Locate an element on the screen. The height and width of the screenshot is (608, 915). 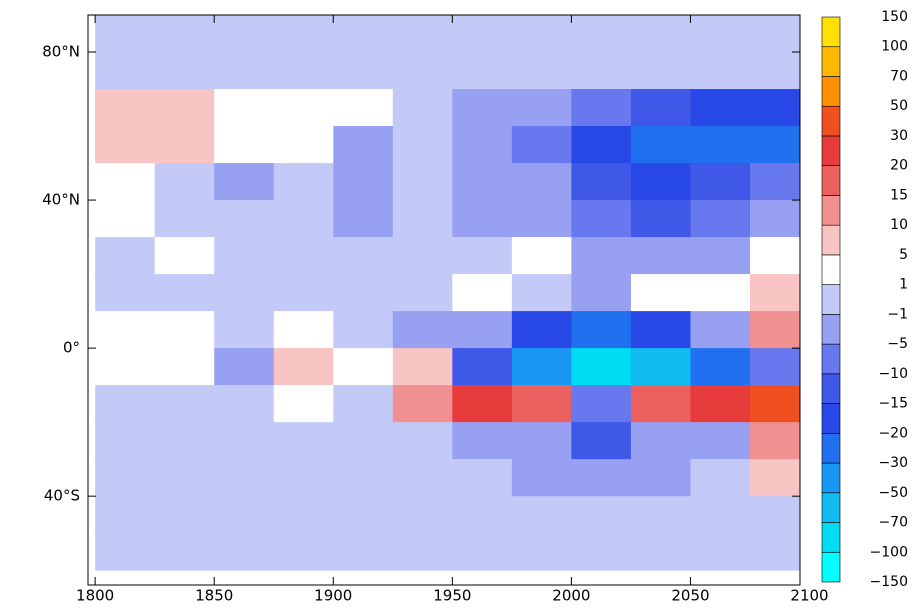
colorbar-label: 50 is located at coordinates (899, 106).